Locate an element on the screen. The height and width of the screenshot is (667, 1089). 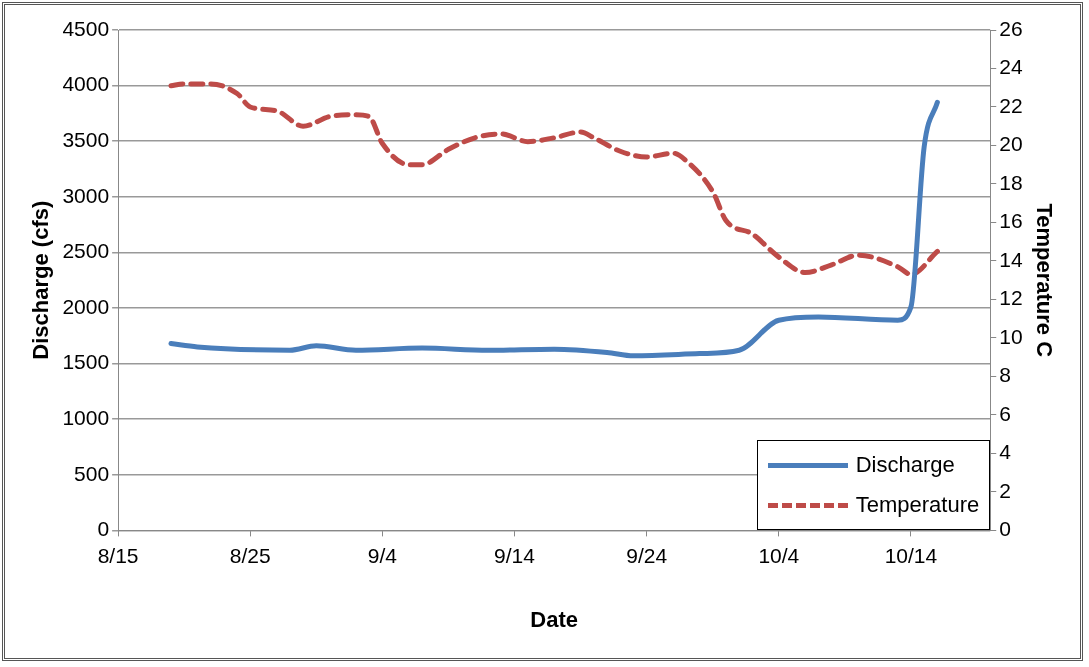
y-tick-label: 0 is located at coordinates (103, 529).